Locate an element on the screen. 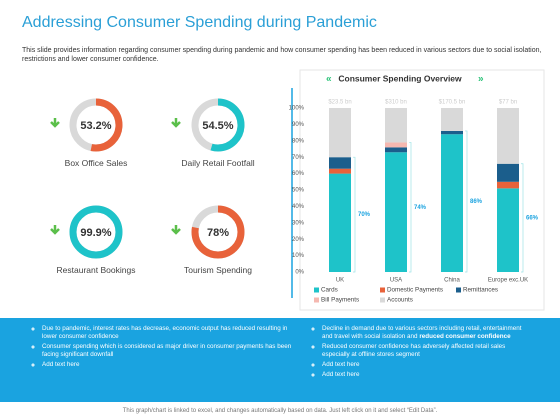 Image resolution: width=560 pixels, height=420 pixels. annotation: 70% is located at coordinates (364, 215).